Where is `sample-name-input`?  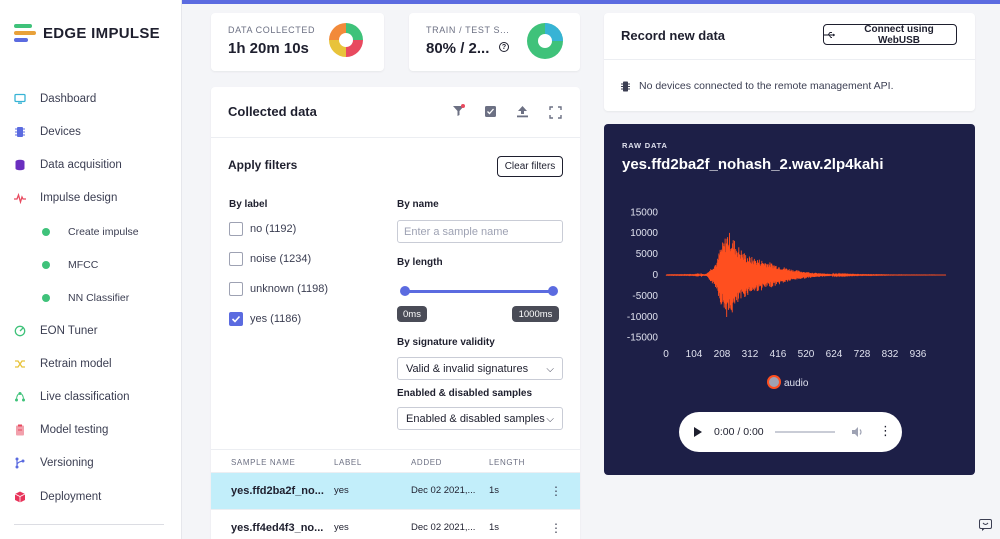 sample-name-input is located at coordinates (480, 231).